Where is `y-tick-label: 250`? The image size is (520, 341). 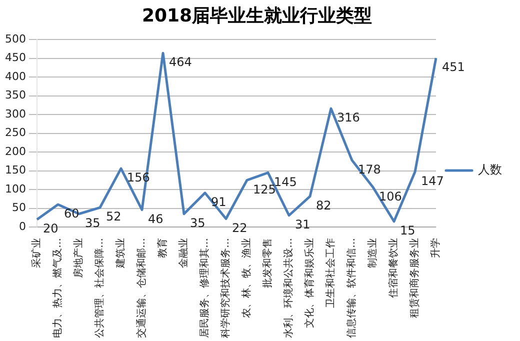
y-tick-label: 250 is located at coordinates (15, 133).